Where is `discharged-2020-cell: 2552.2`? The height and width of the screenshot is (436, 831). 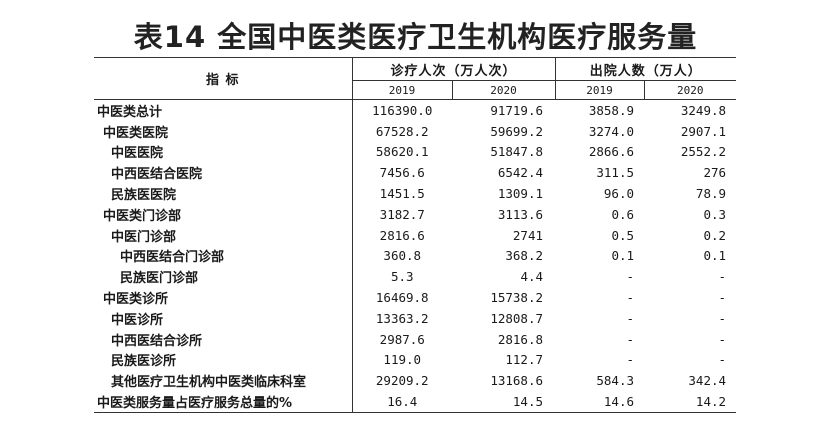
discharged-2020-cell: 2552.2 is located at coordinates (703, 152).